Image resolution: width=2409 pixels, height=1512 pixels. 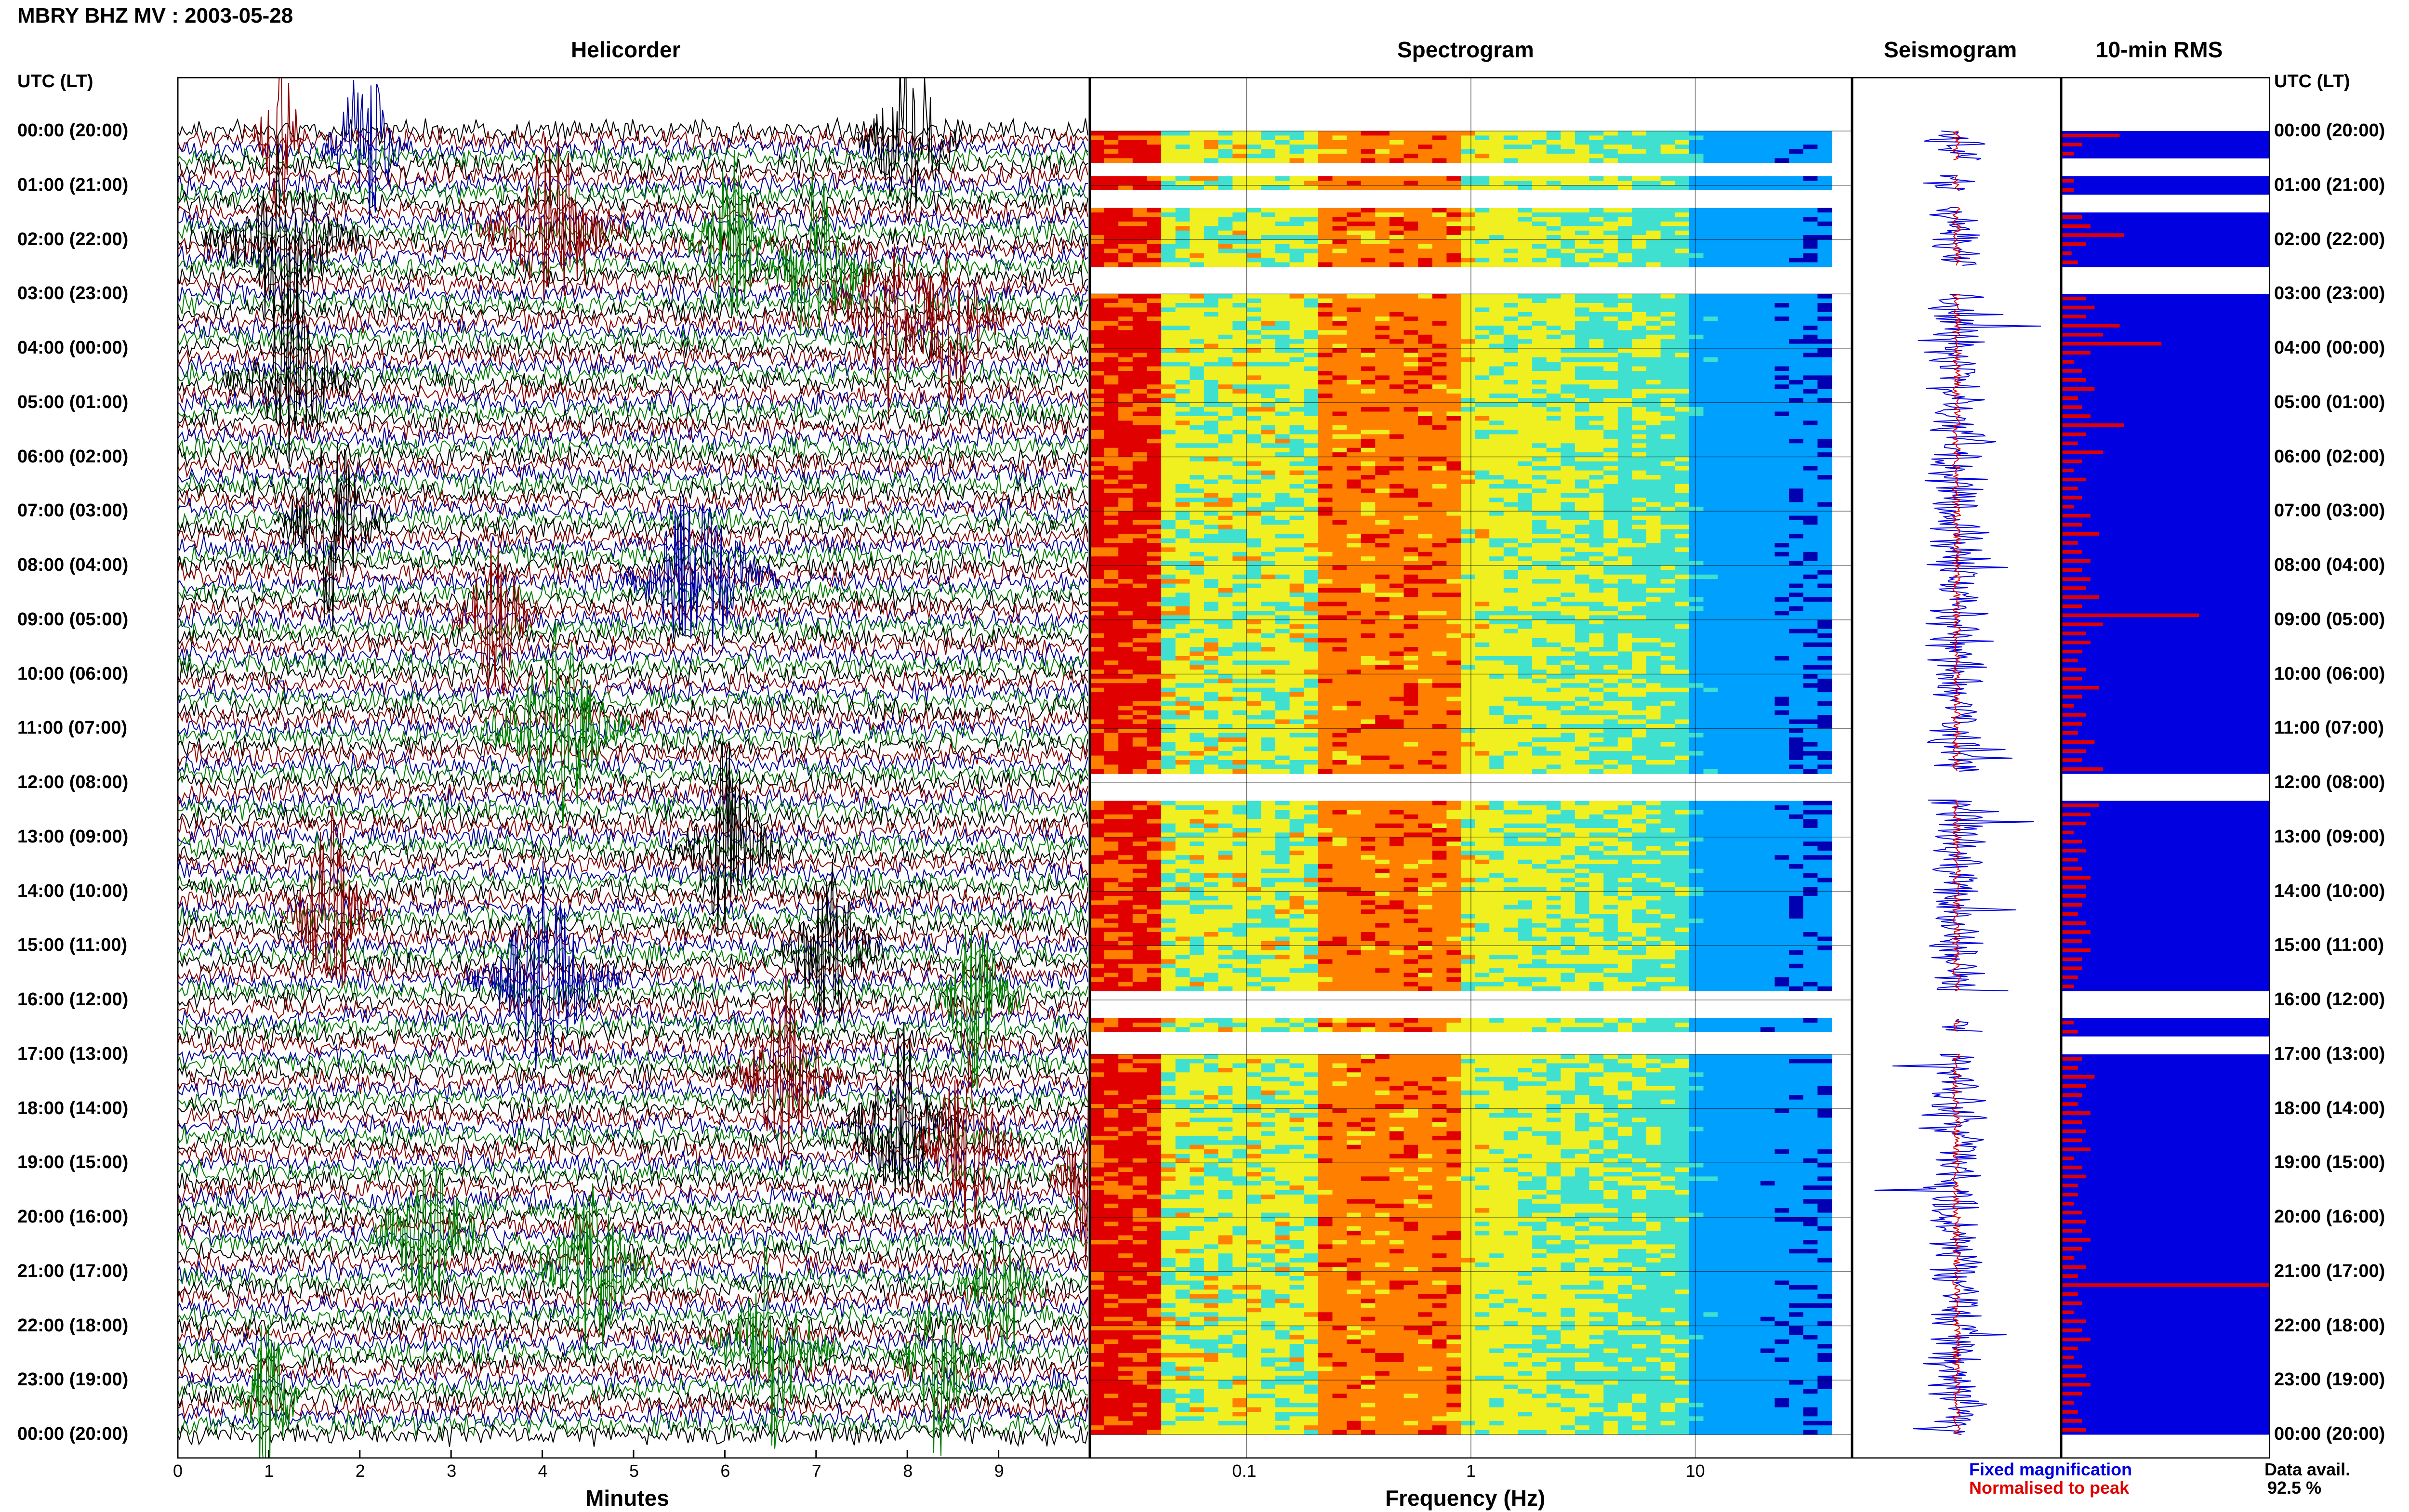 What do you see at coordinates (632, 167) in the screenshot?
I see `helicorder-trace` at bounding box center [632, 167].